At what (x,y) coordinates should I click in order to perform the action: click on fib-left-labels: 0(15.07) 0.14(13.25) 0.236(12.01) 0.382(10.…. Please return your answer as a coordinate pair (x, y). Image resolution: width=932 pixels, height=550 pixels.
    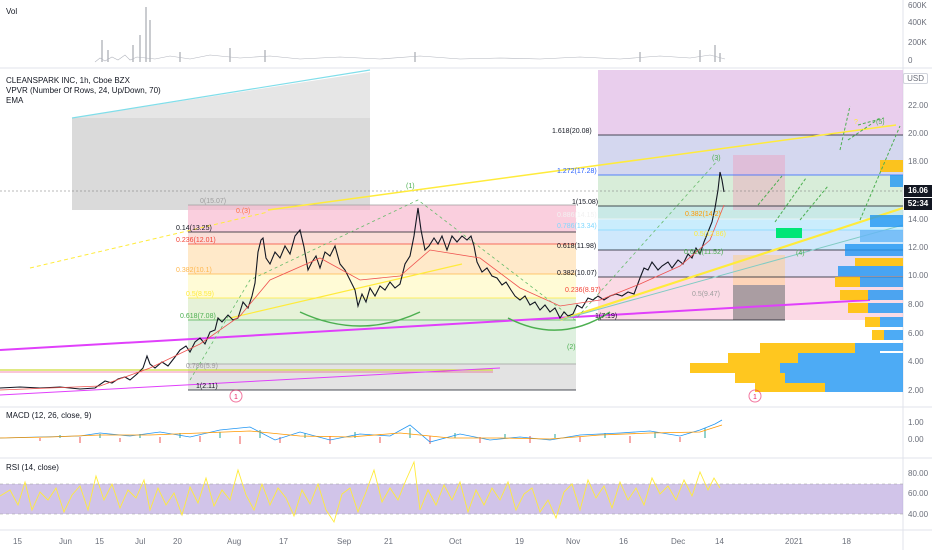
    Looking at the image, I should click on (201, 294).